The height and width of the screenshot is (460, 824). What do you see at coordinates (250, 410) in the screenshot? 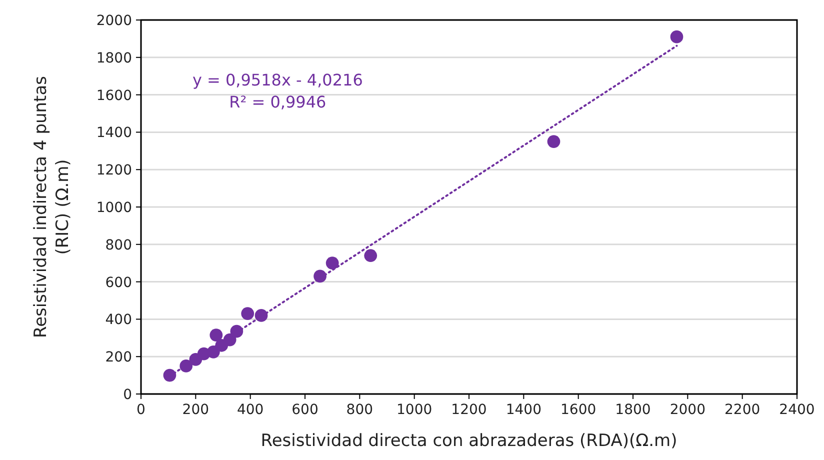
I see `x-tick-label: 400` at bounding box center [250, 410].